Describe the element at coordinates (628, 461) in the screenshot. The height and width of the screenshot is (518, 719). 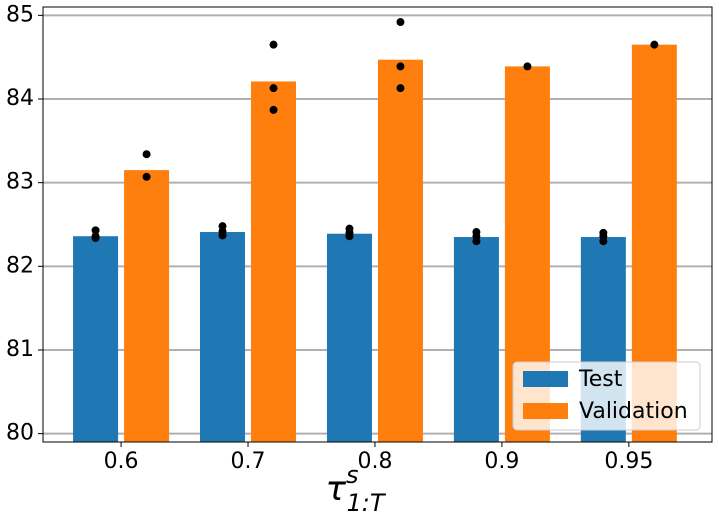
I see `x-tick-label: 0.95` at that location.